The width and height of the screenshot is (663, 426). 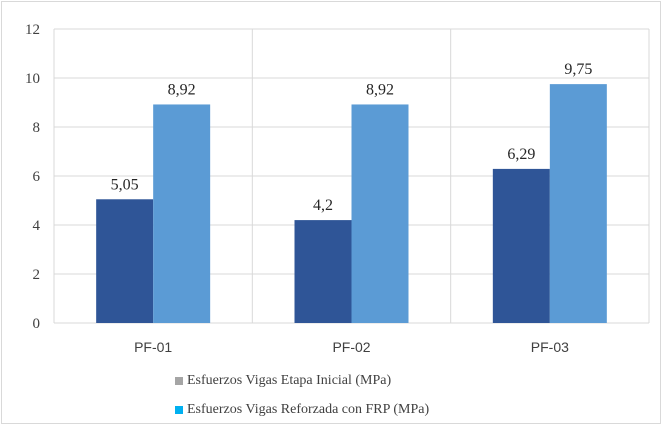 I want to click on y-tick-label: 12, so click(x=32, y=30).